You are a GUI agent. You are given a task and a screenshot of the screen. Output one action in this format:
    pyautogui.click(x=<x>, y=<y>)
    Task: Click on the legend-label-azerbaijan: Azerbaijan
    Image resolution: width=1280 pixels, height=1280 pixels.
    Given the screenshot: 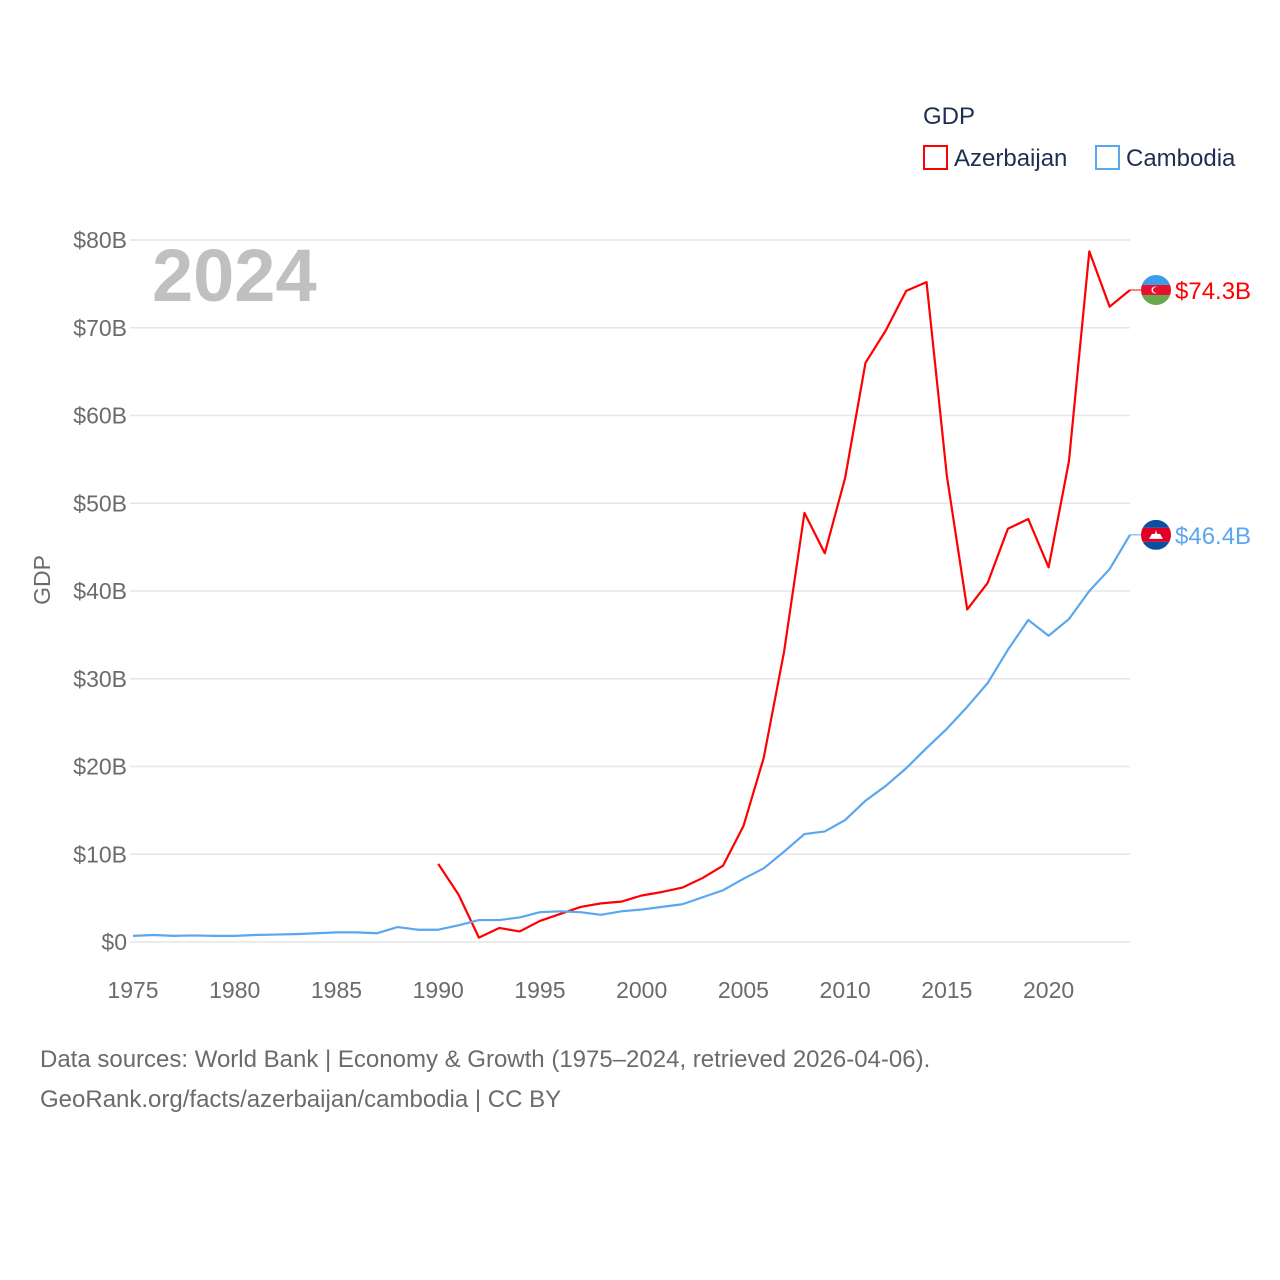 What is the action you would take?
    pyautogui.click(x=1010, y=158)
    